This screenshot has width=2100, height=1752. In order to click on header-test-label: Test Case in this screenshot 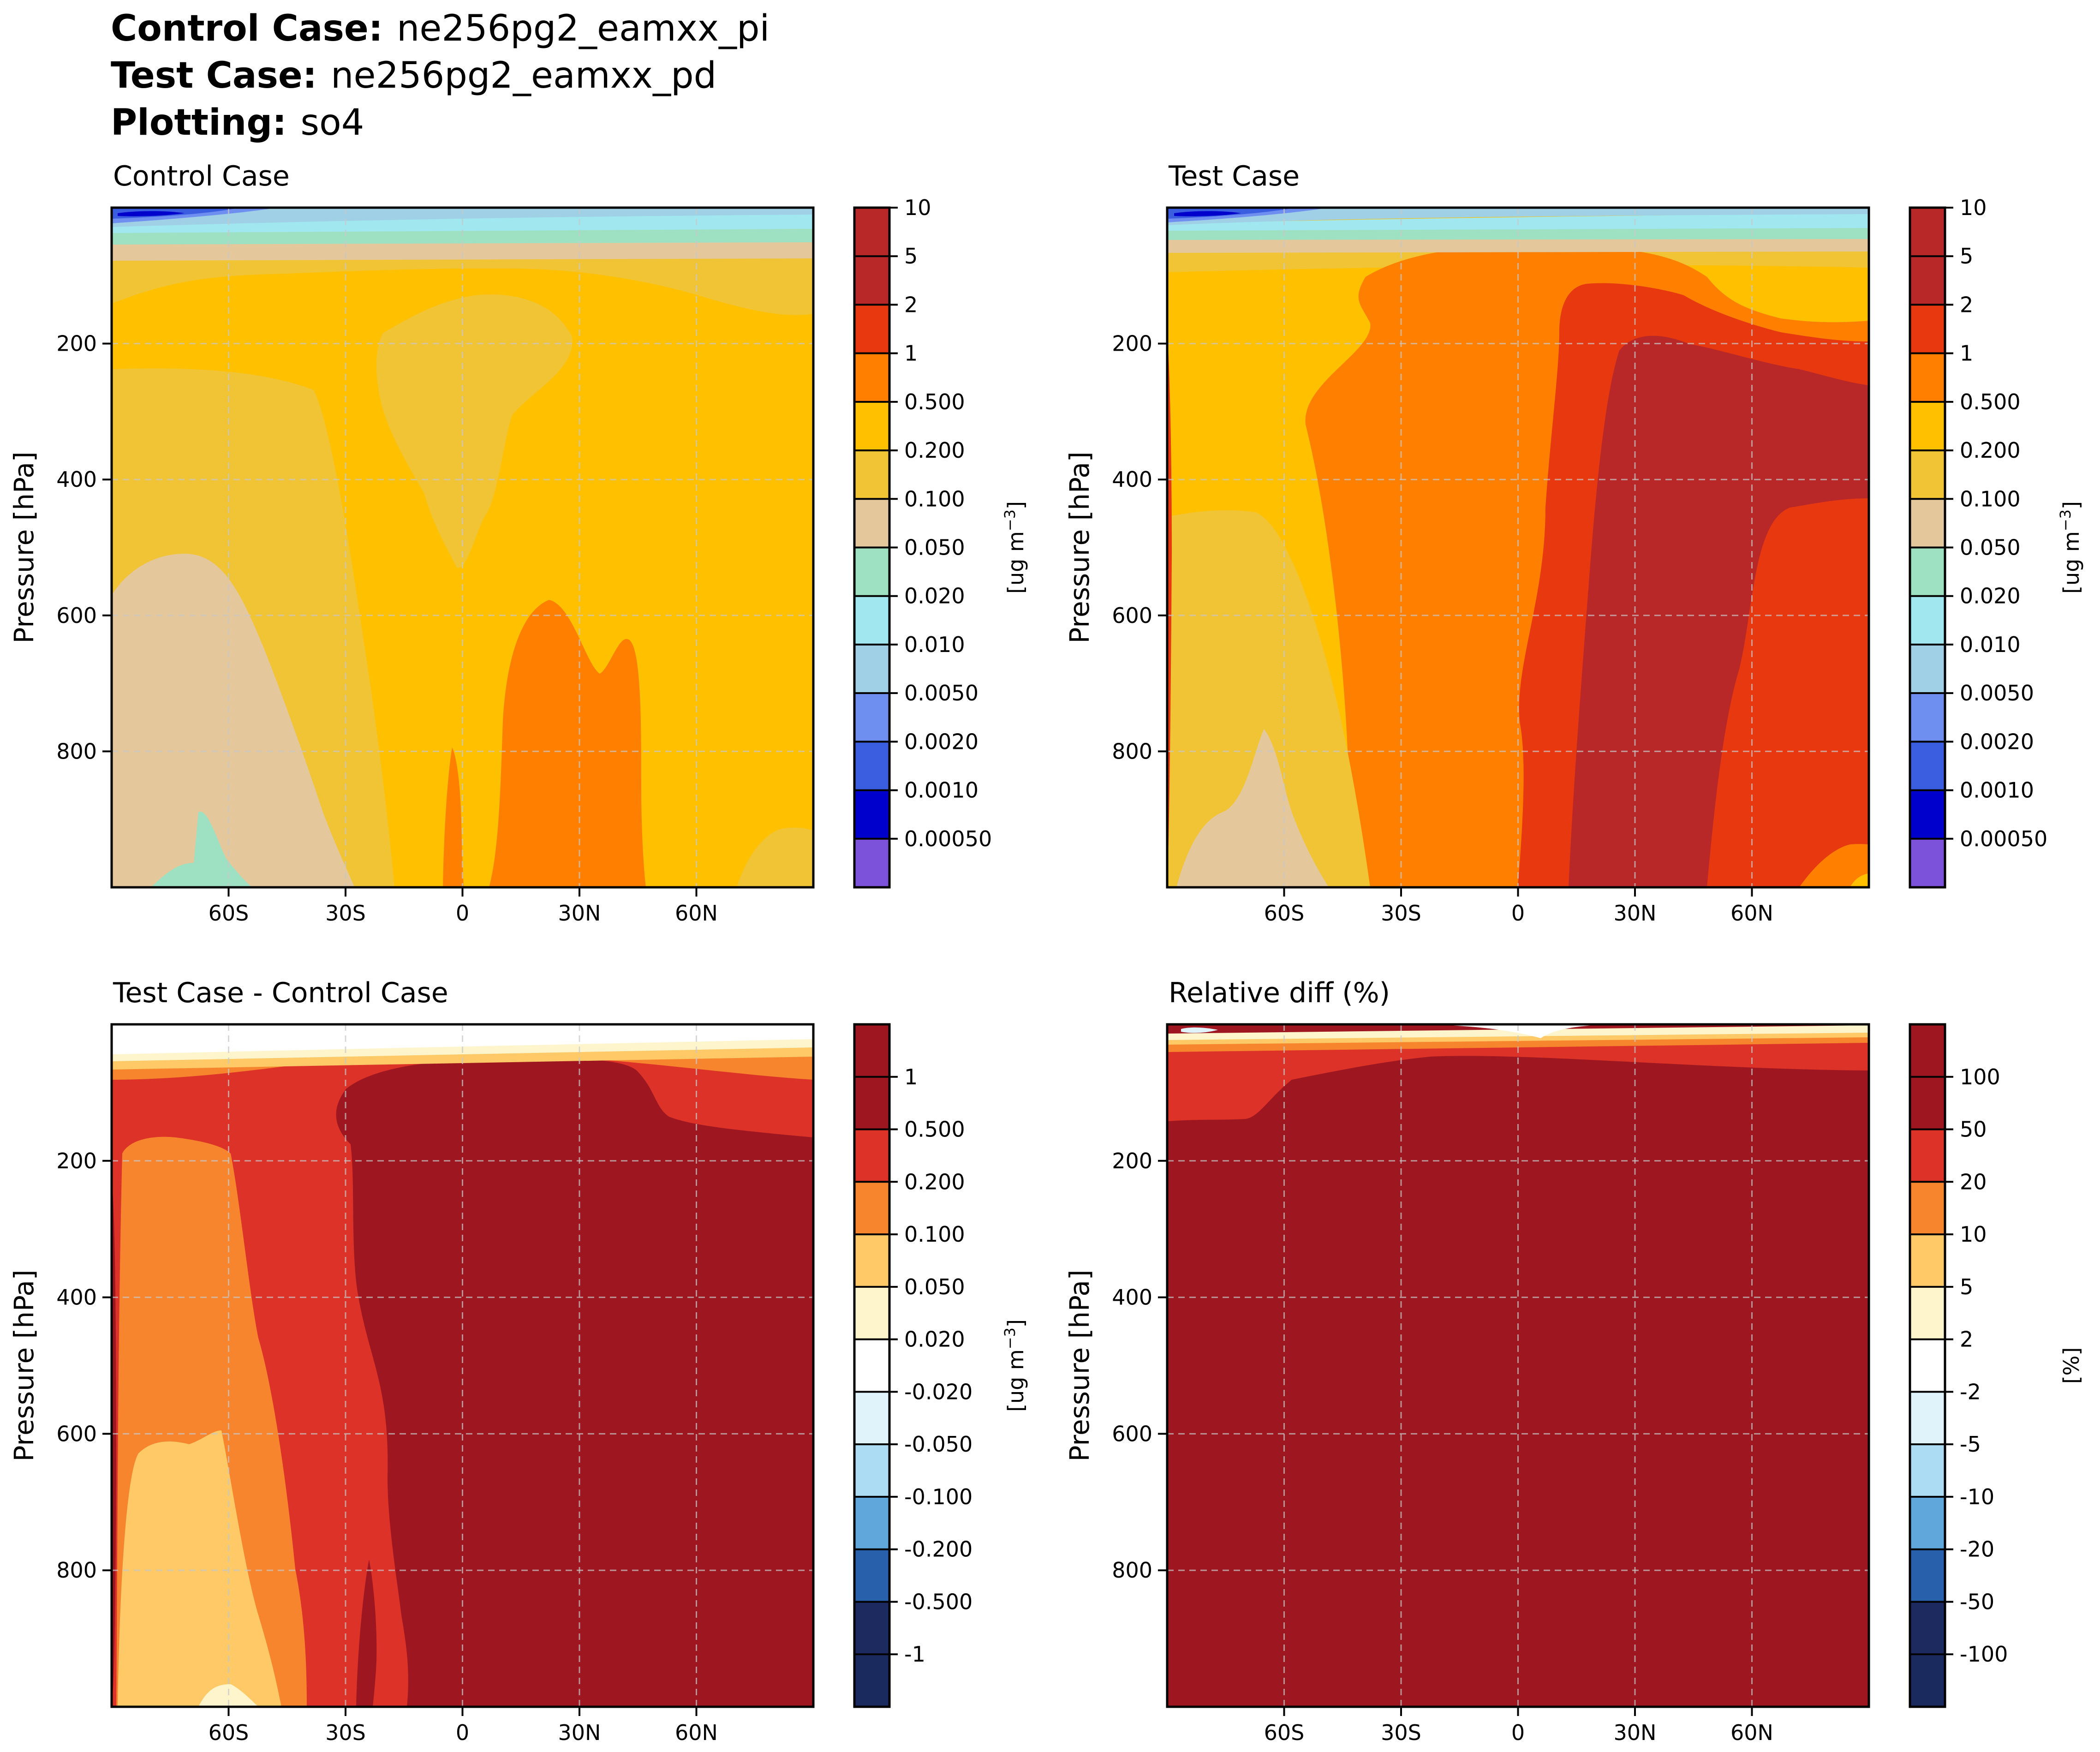, I will do `click(207, 75)`.